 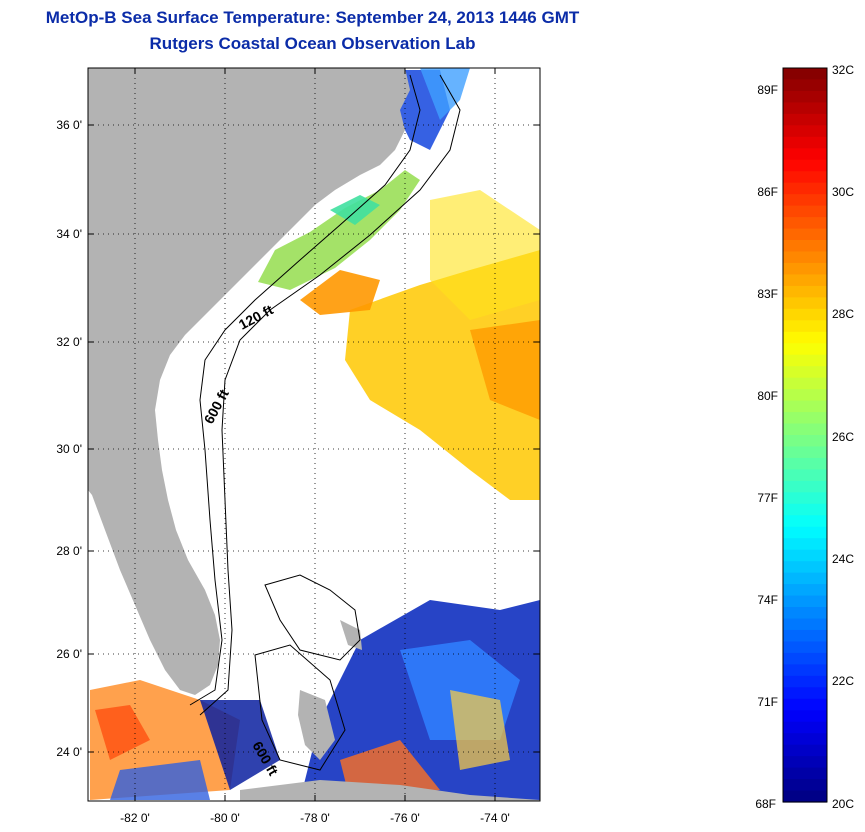 I want to click on lon-label: -76 0', so click(x=405, y=818).